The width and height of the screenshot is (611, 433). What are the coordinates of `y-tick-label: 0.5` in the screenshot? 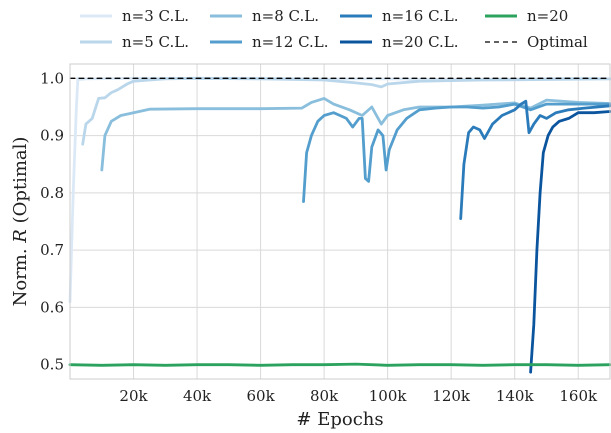 It's located at (52, 365).